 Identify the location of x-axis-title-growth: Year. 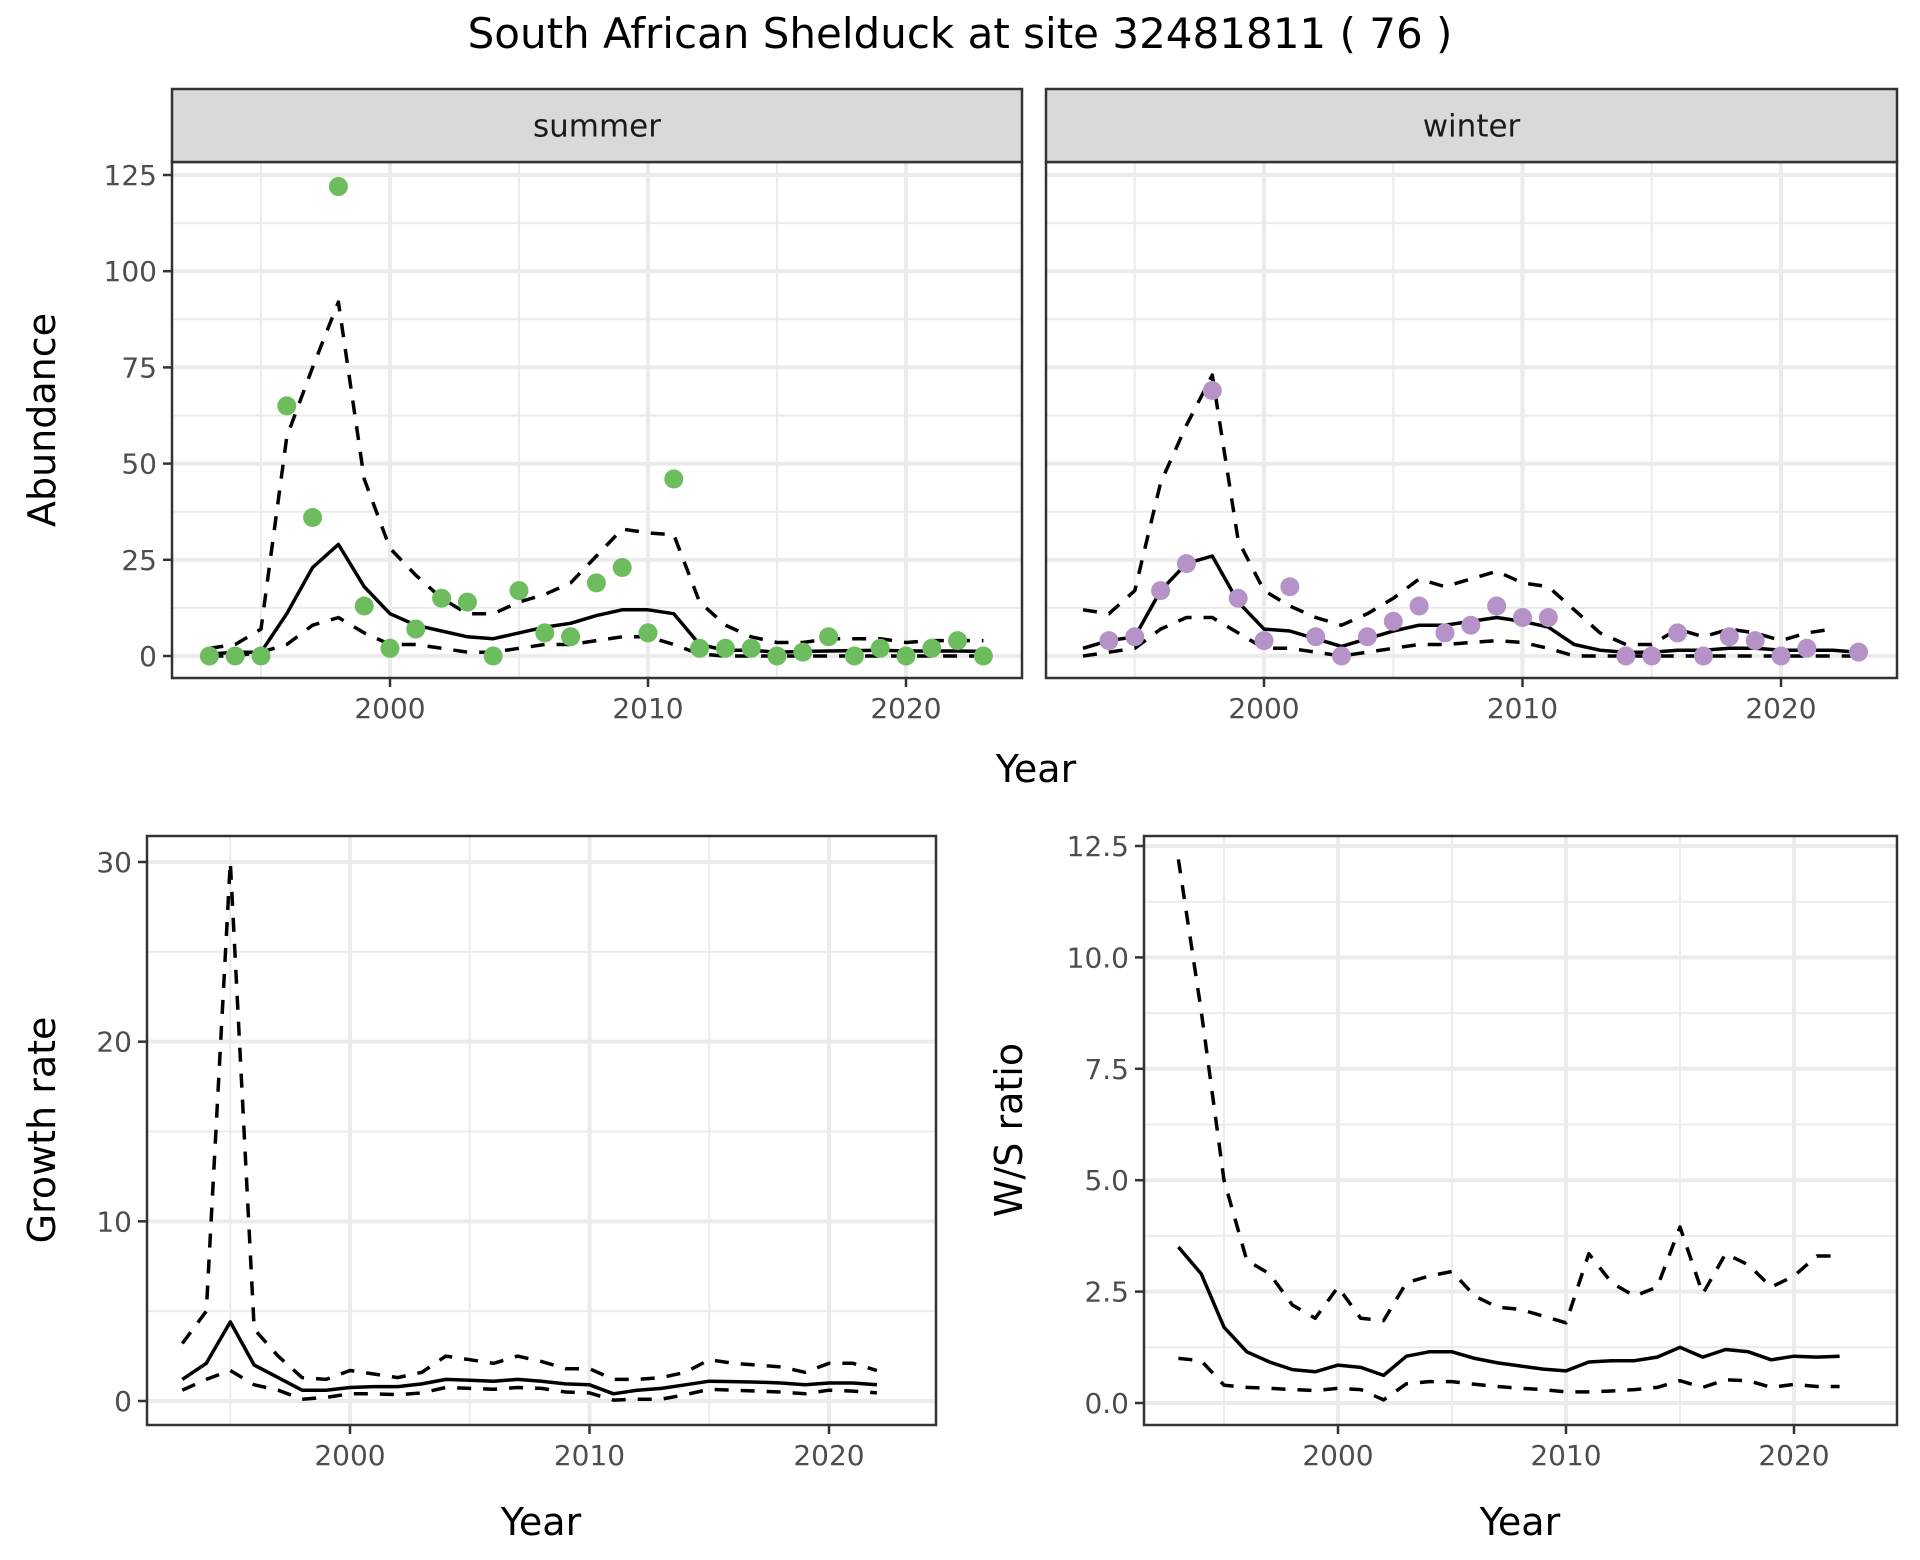
(541, 1522).